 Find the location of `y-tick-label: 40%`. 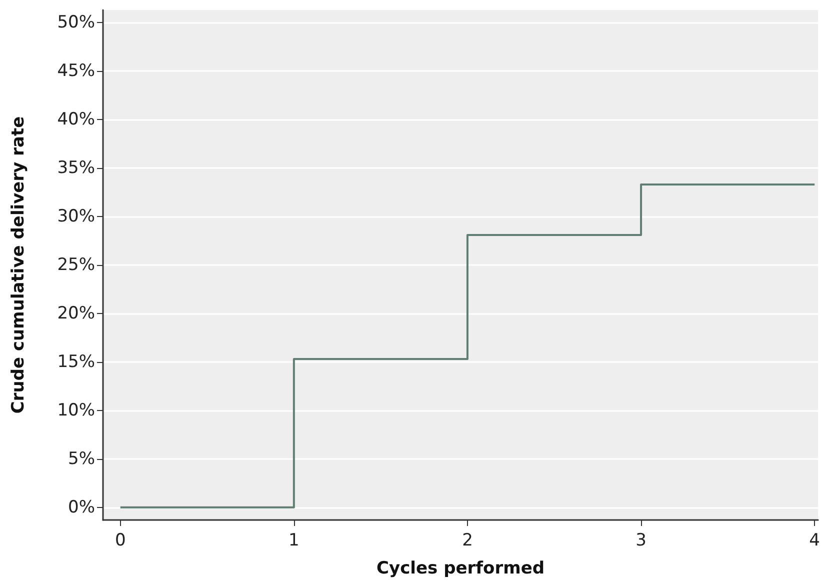

y-tick-label: 40% is located at coordinates (76, 120).